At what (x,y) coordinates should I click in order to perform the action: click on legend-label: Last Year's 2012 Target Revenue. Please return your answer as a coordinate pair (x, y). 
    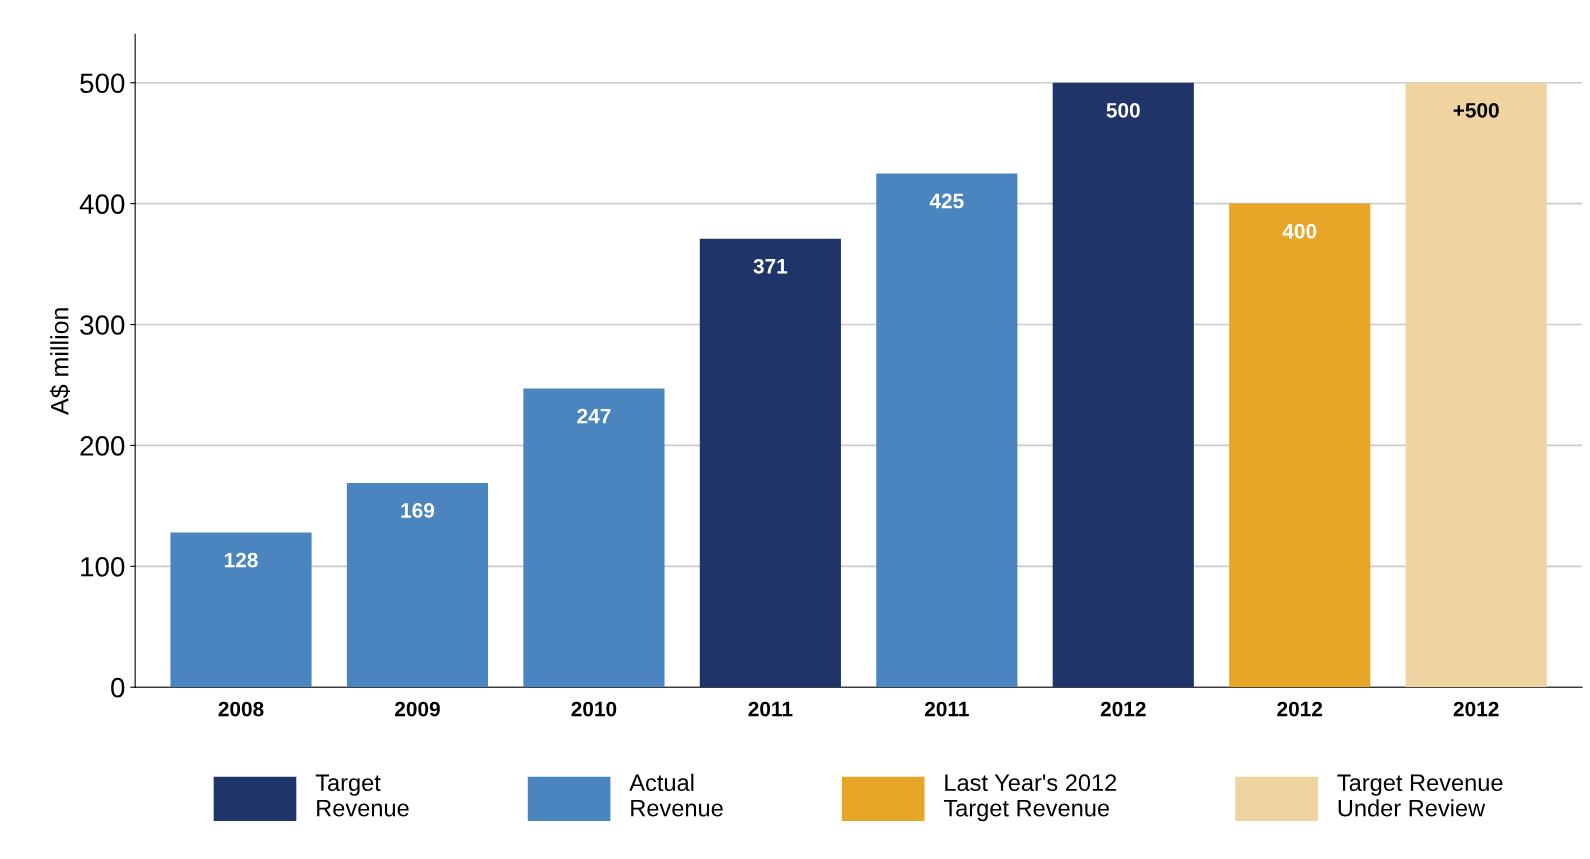
    Looking at the image, I should click on (1030, 798).